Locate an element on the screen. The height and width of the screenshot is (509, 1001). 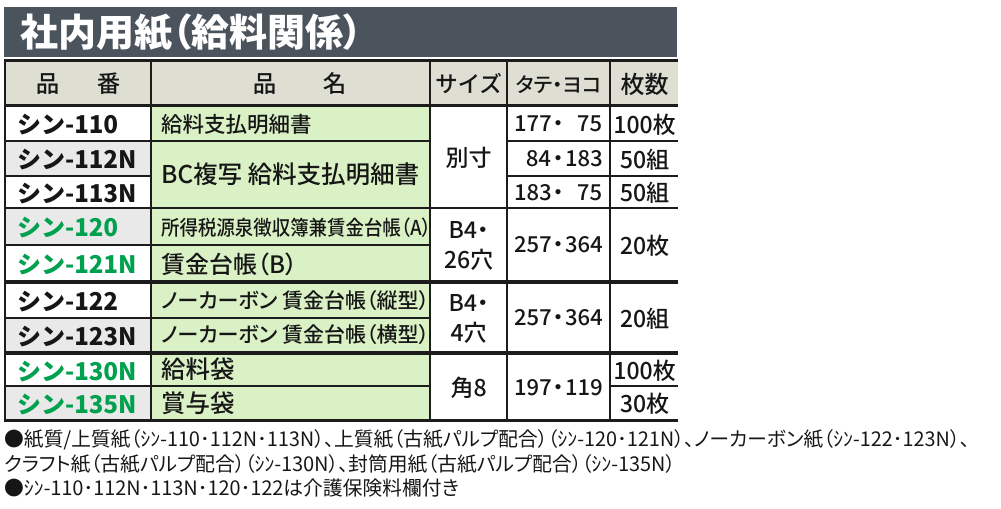
cell-size: B4・ 26穴 is located at coordinates (468, 244).